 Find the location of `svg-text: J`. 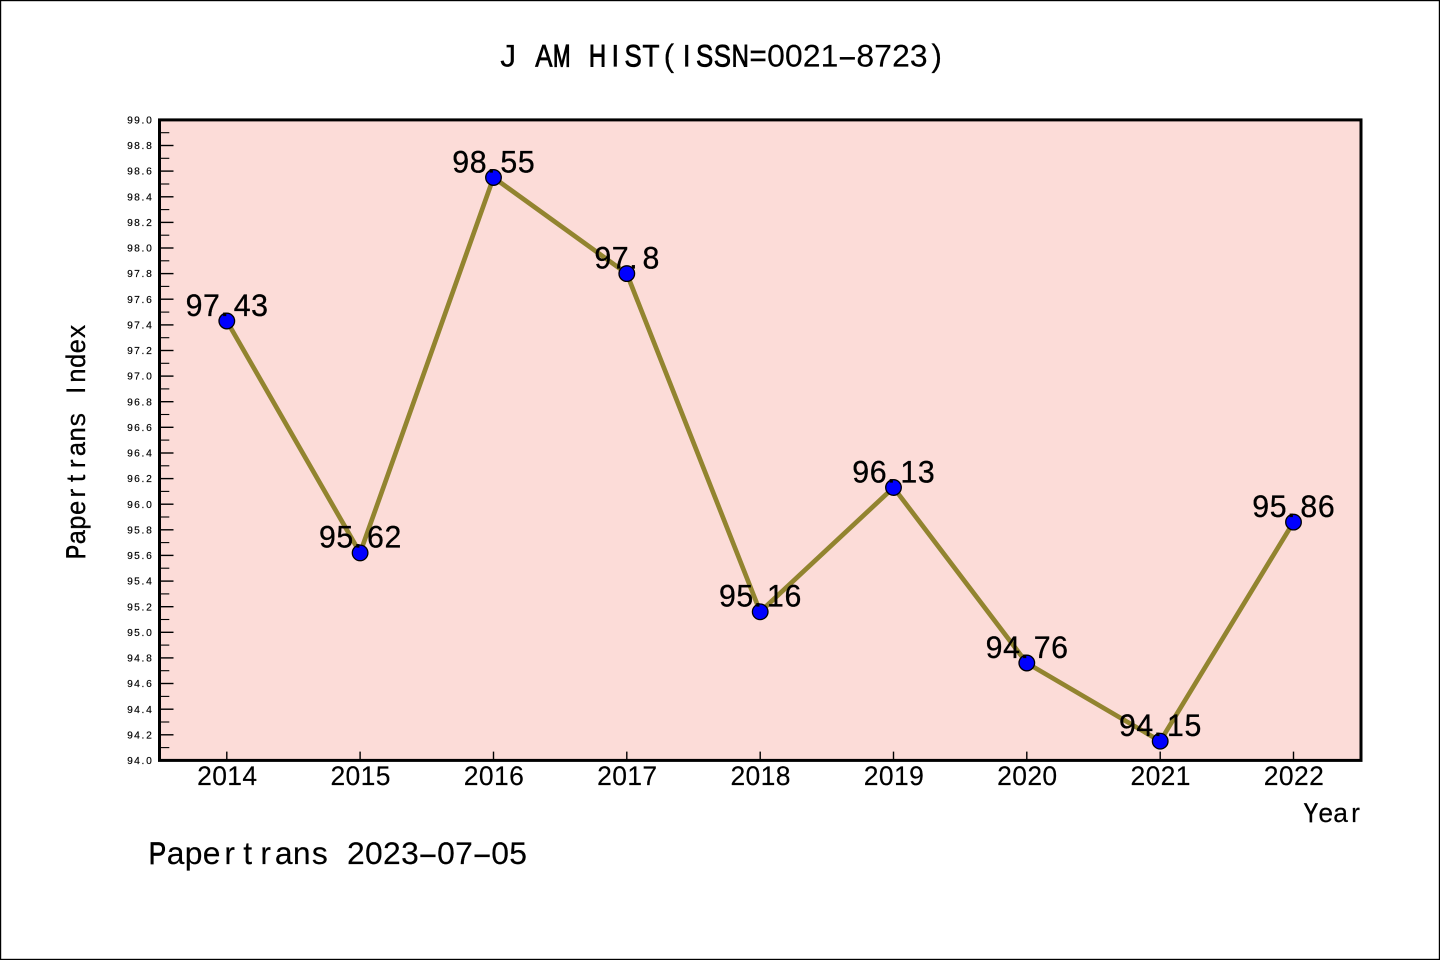

svg-text: J is located at coordinates (508, 56).